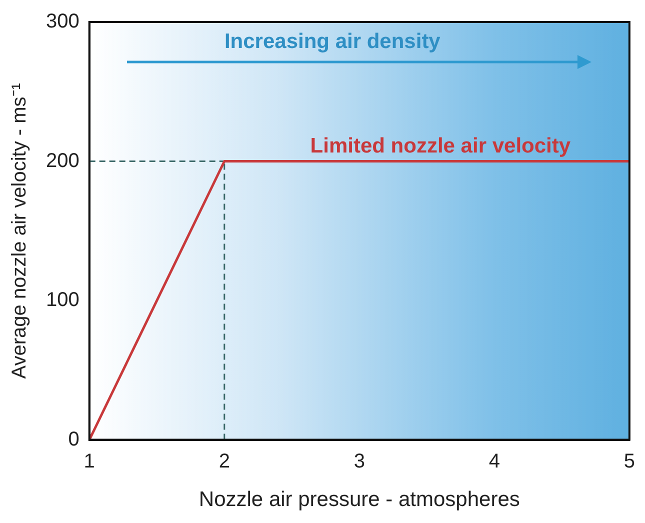  I want to click on y-tick-label: 100, so click(63, 300).